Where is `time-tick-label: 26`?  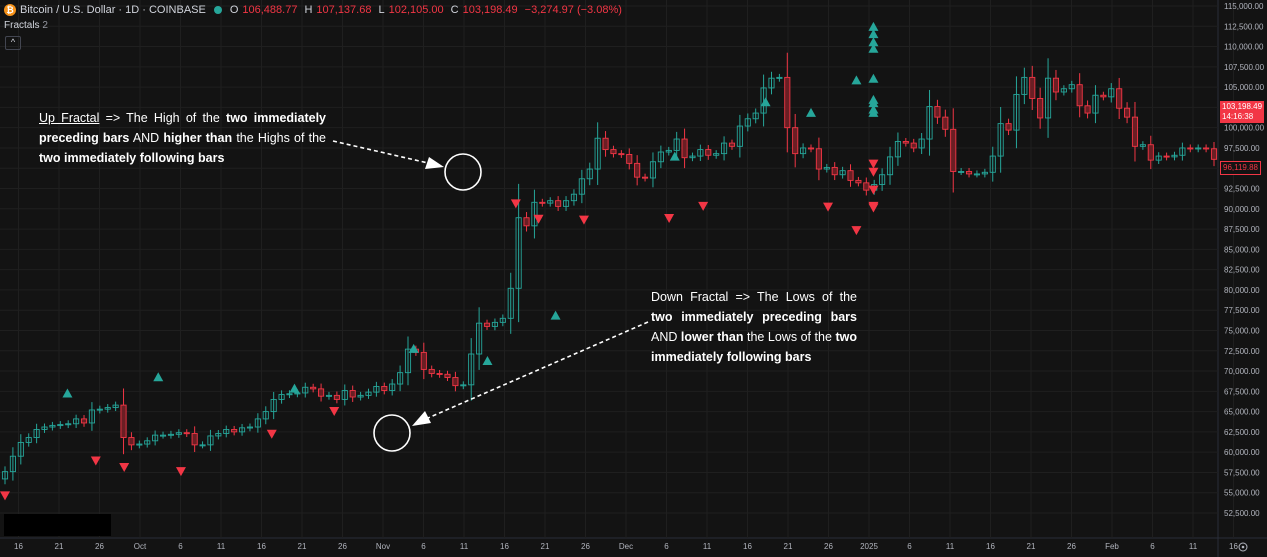 time-tick-label: 26 is located at coordinates (1071, 546).